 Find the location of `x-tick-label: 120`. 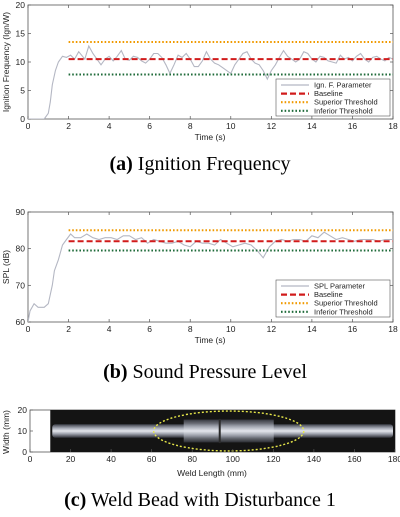

x-tick-label: 120 is located at coordinates (273, 459).